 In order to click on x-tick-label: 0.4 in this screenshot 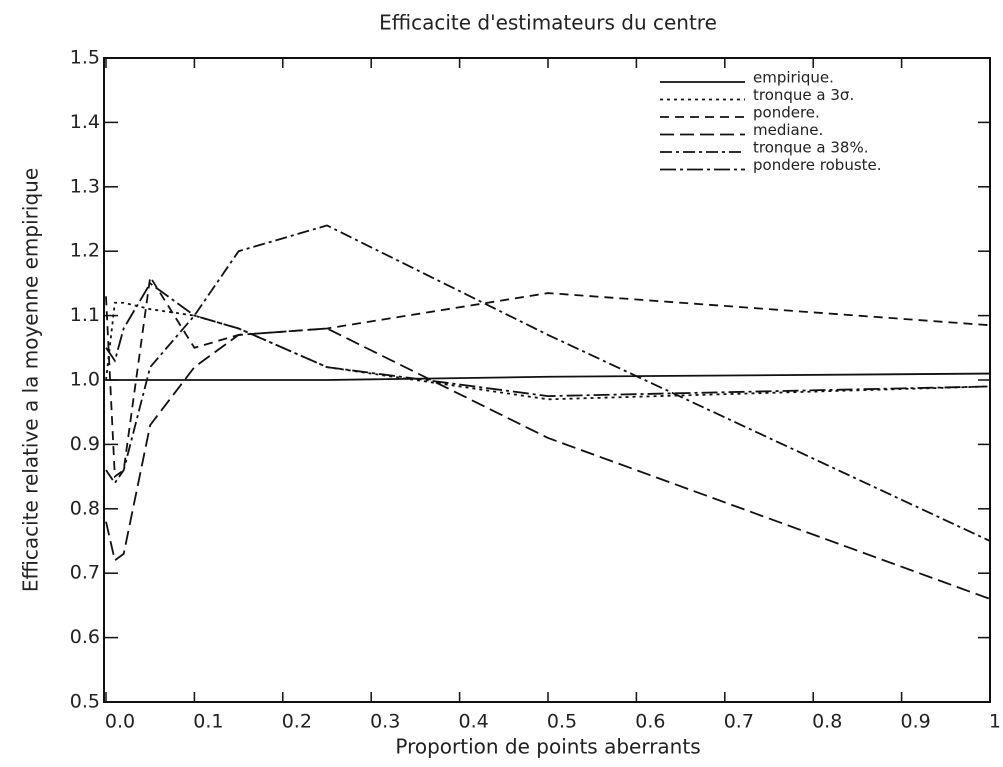, I will do `click(473, 722)`.